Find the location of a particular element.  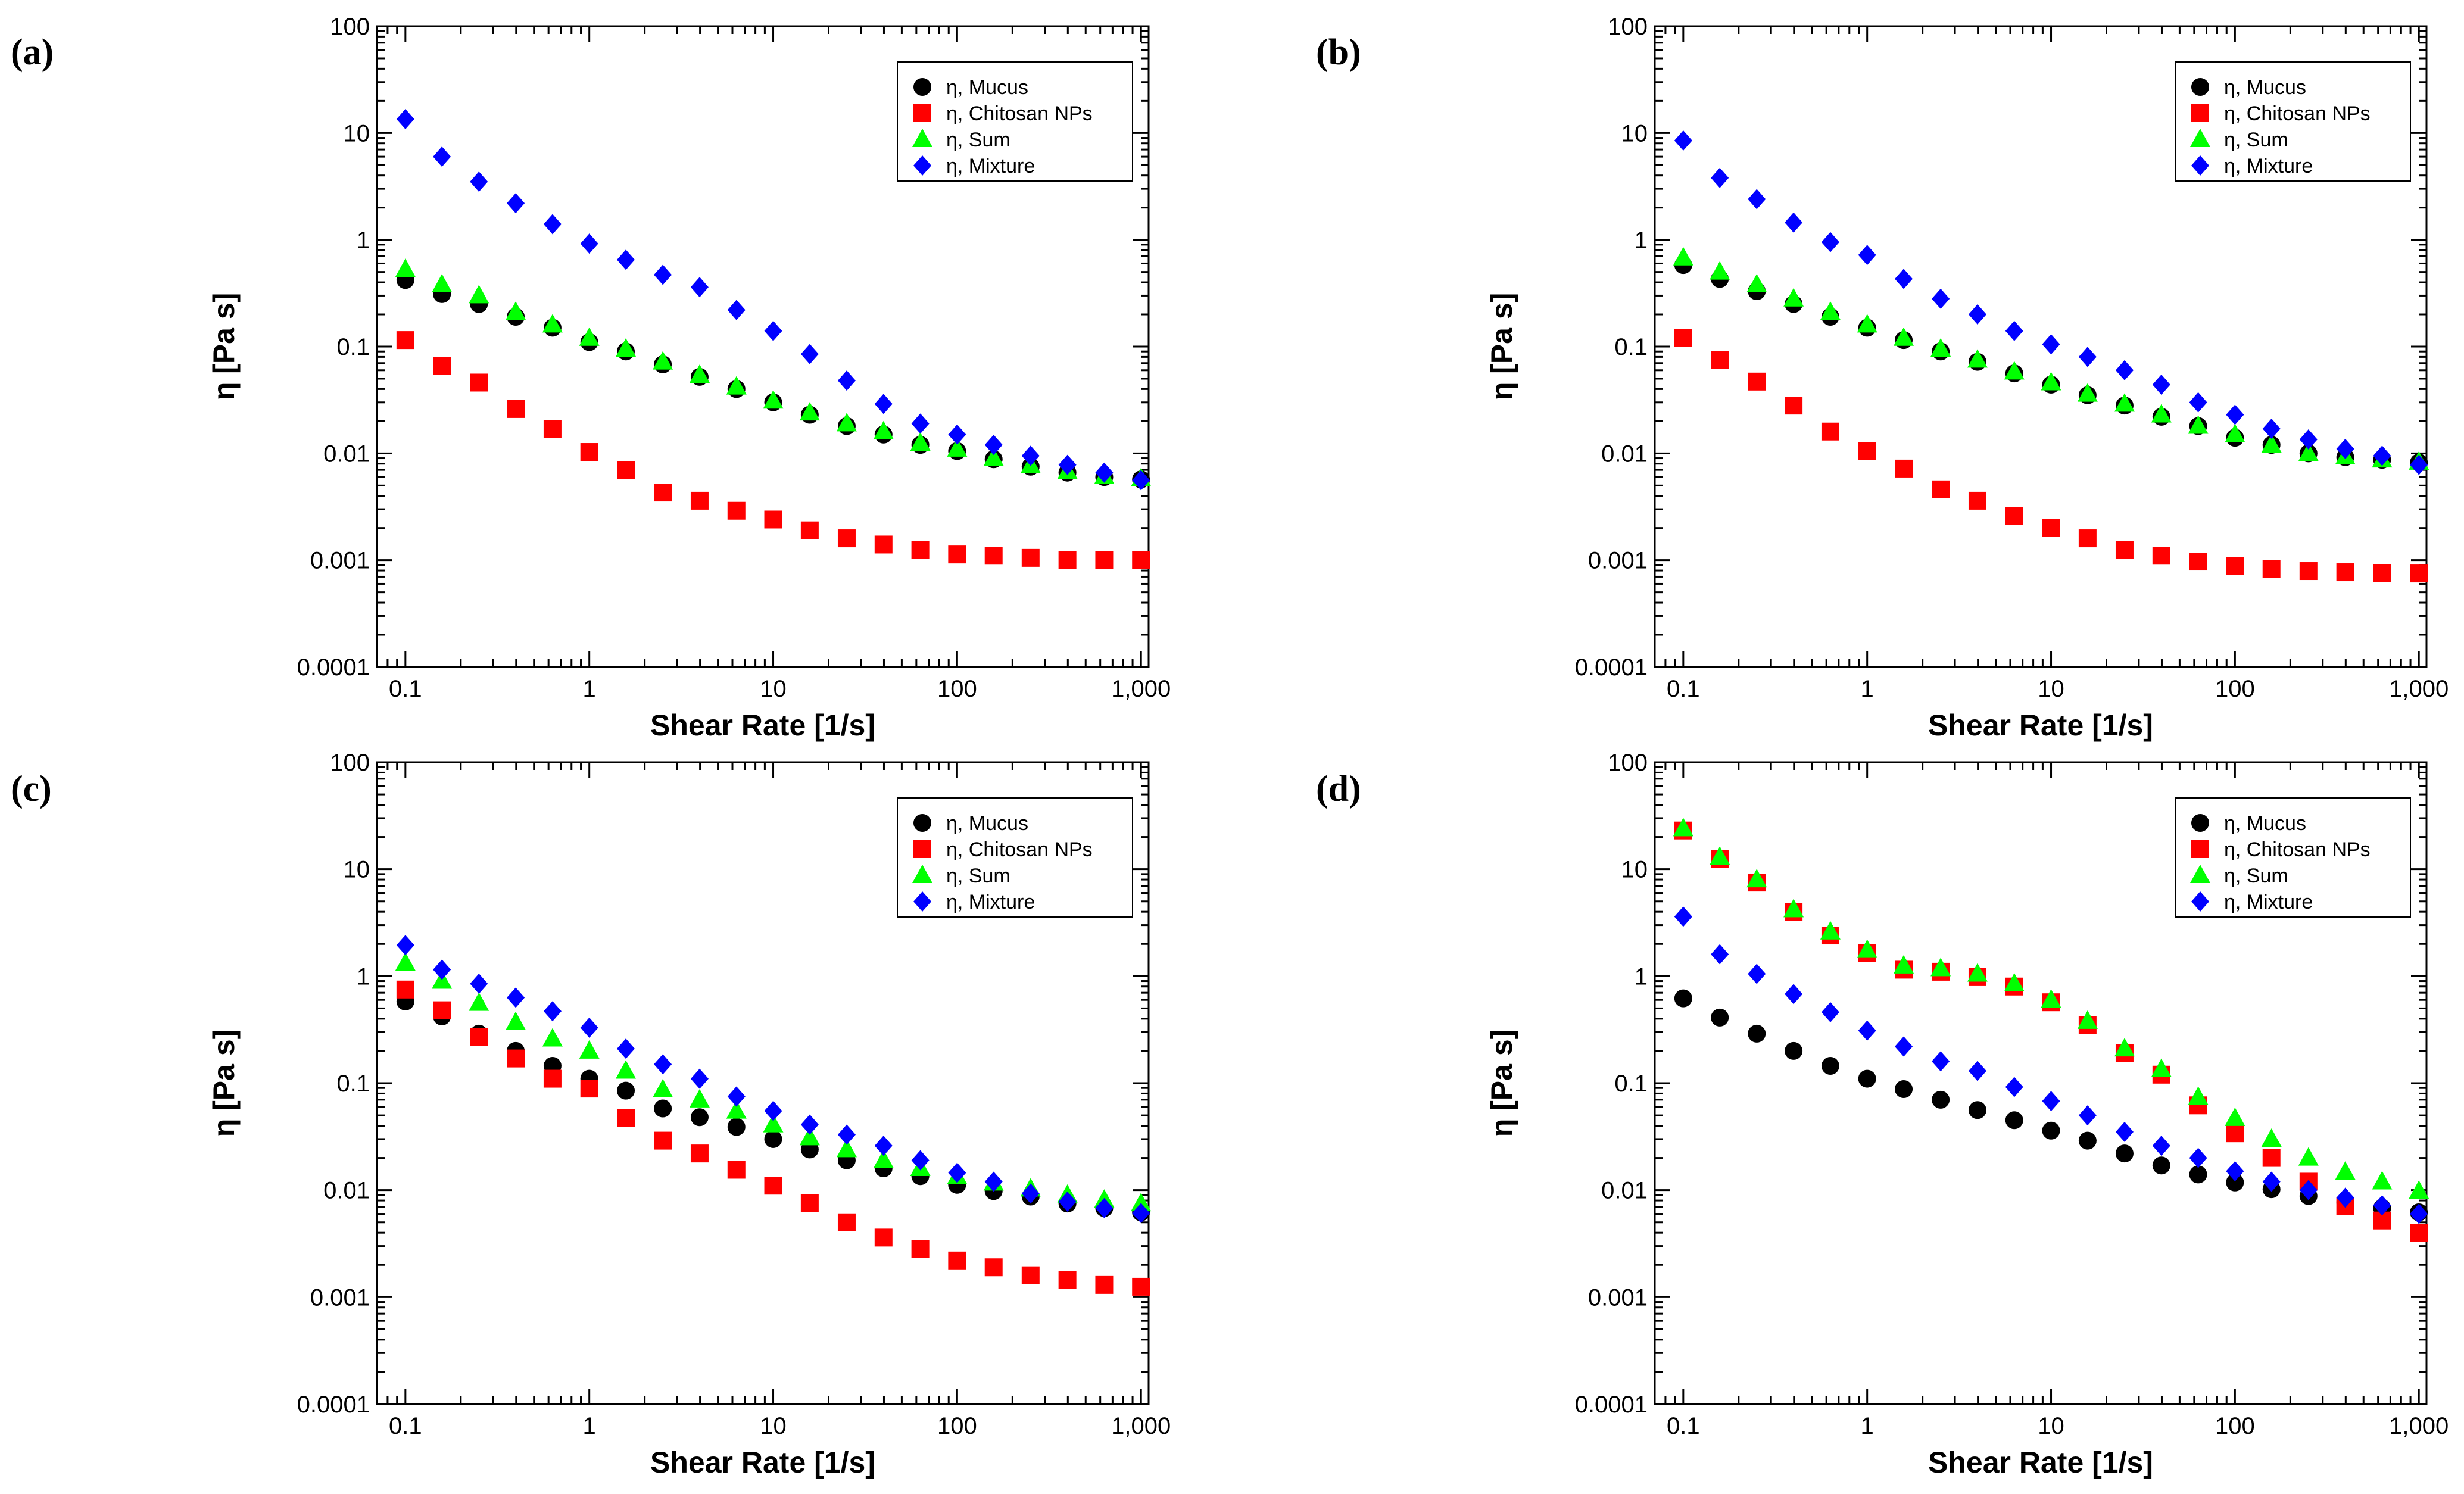

series-chitosan is located at coordinates (2051, 456).